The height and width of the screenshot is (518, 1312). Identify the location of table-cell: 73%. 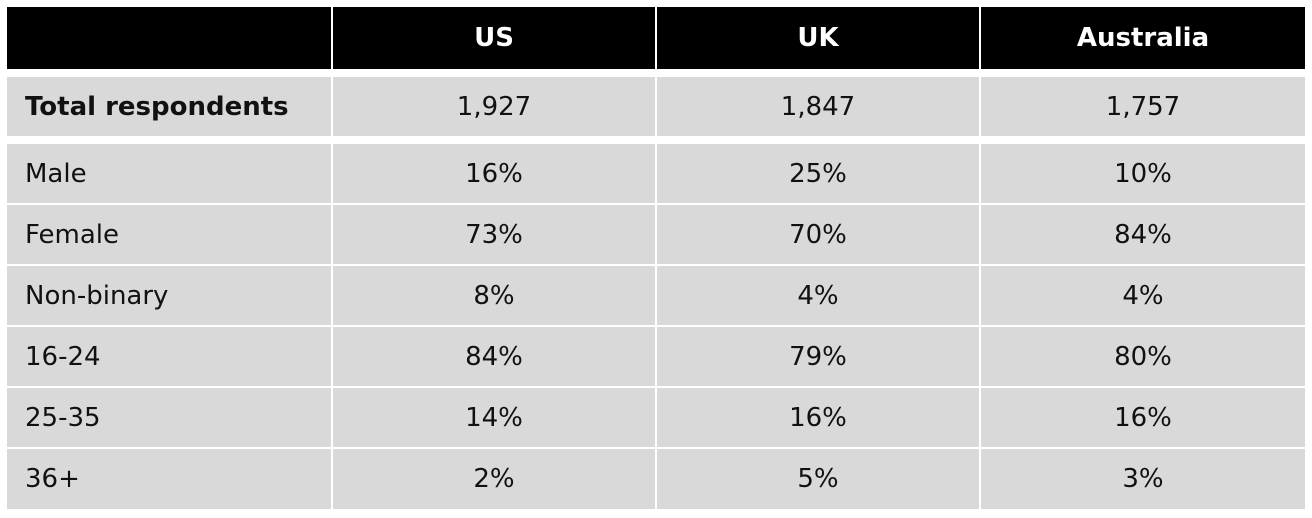
(494, 234).